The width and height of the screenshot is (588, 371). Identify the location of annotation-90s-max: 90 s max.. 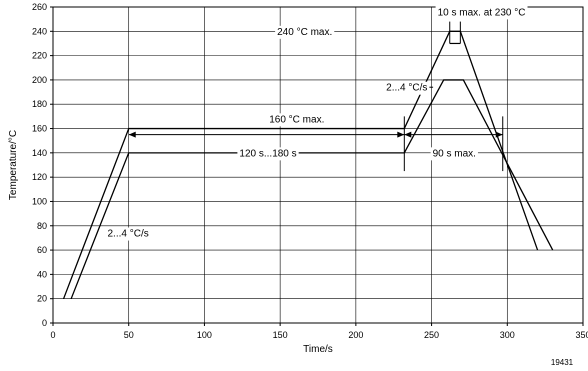
(454, 153).